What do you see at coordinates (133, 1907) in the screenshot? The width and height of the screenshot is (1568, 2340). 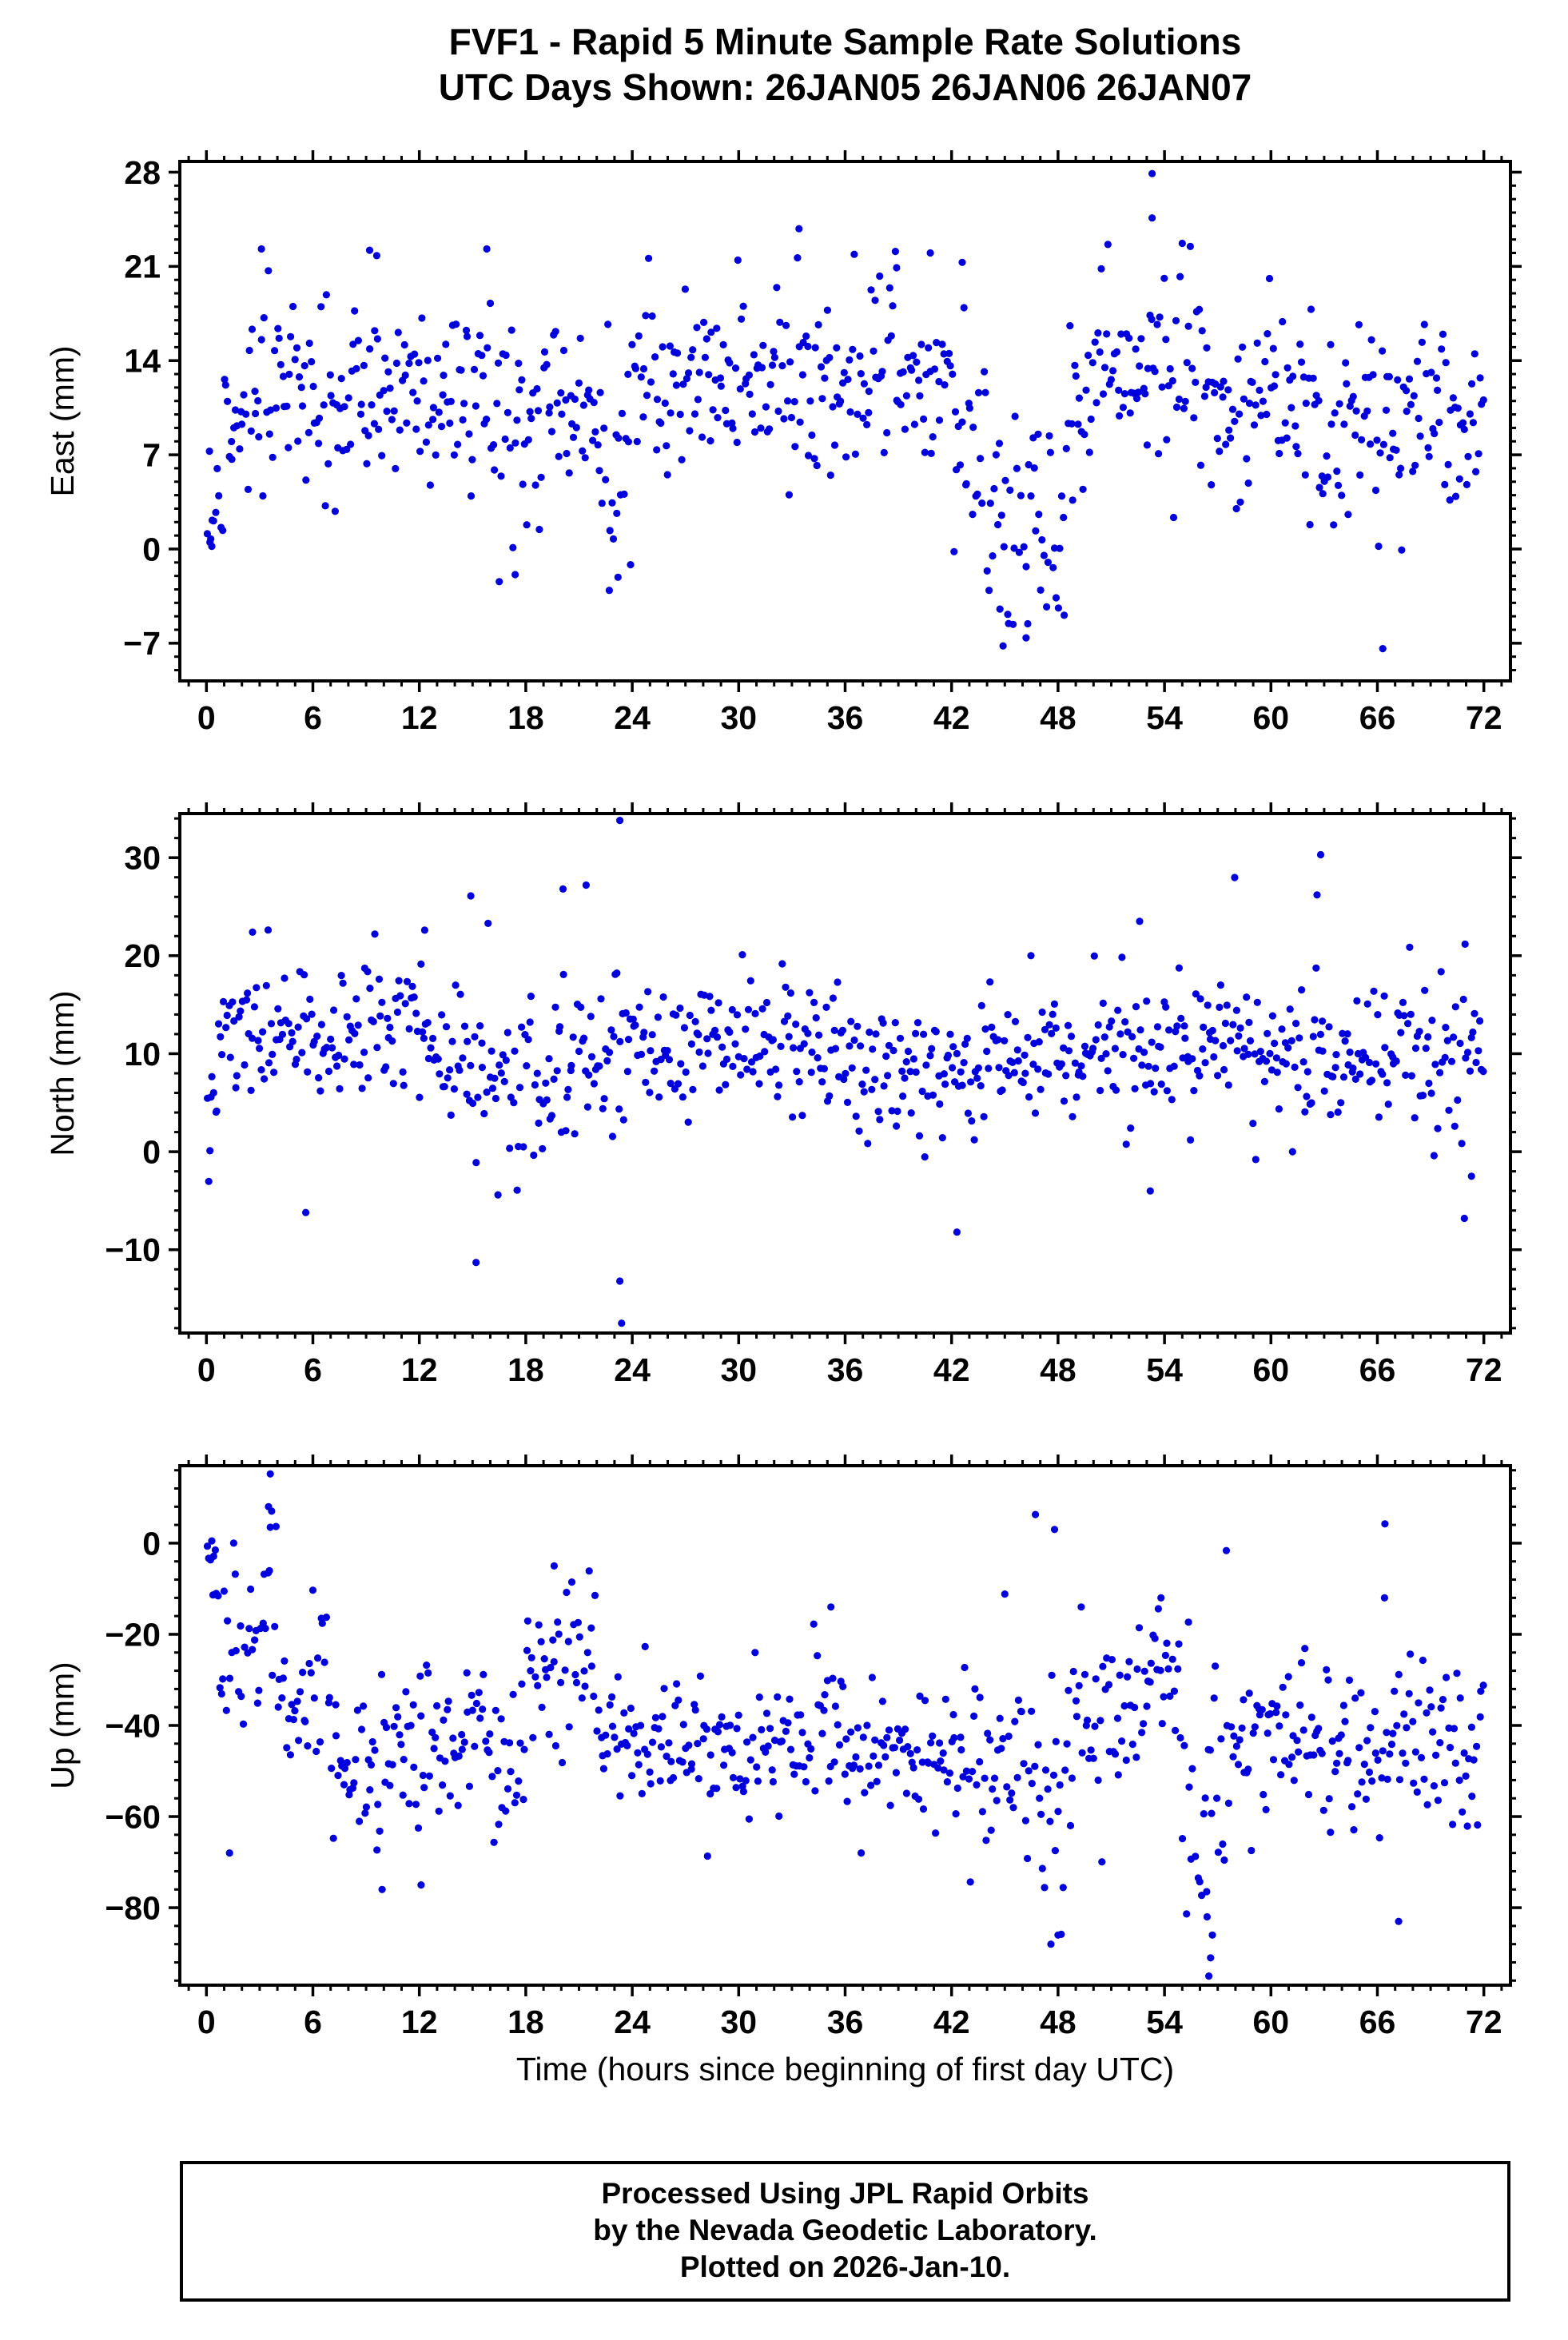 I see `svg-text: −80` at bounding box center [133, 1907].